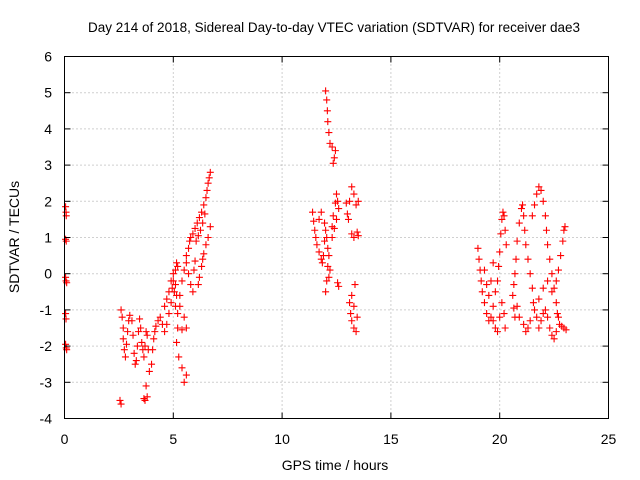 Image resolution: width=640 pixels, height=480 pixels. Describe the element at coordinates (339, 439) in the screenshot. I see `x-tick-labels: 0 5 10 15 20 25` at that location.